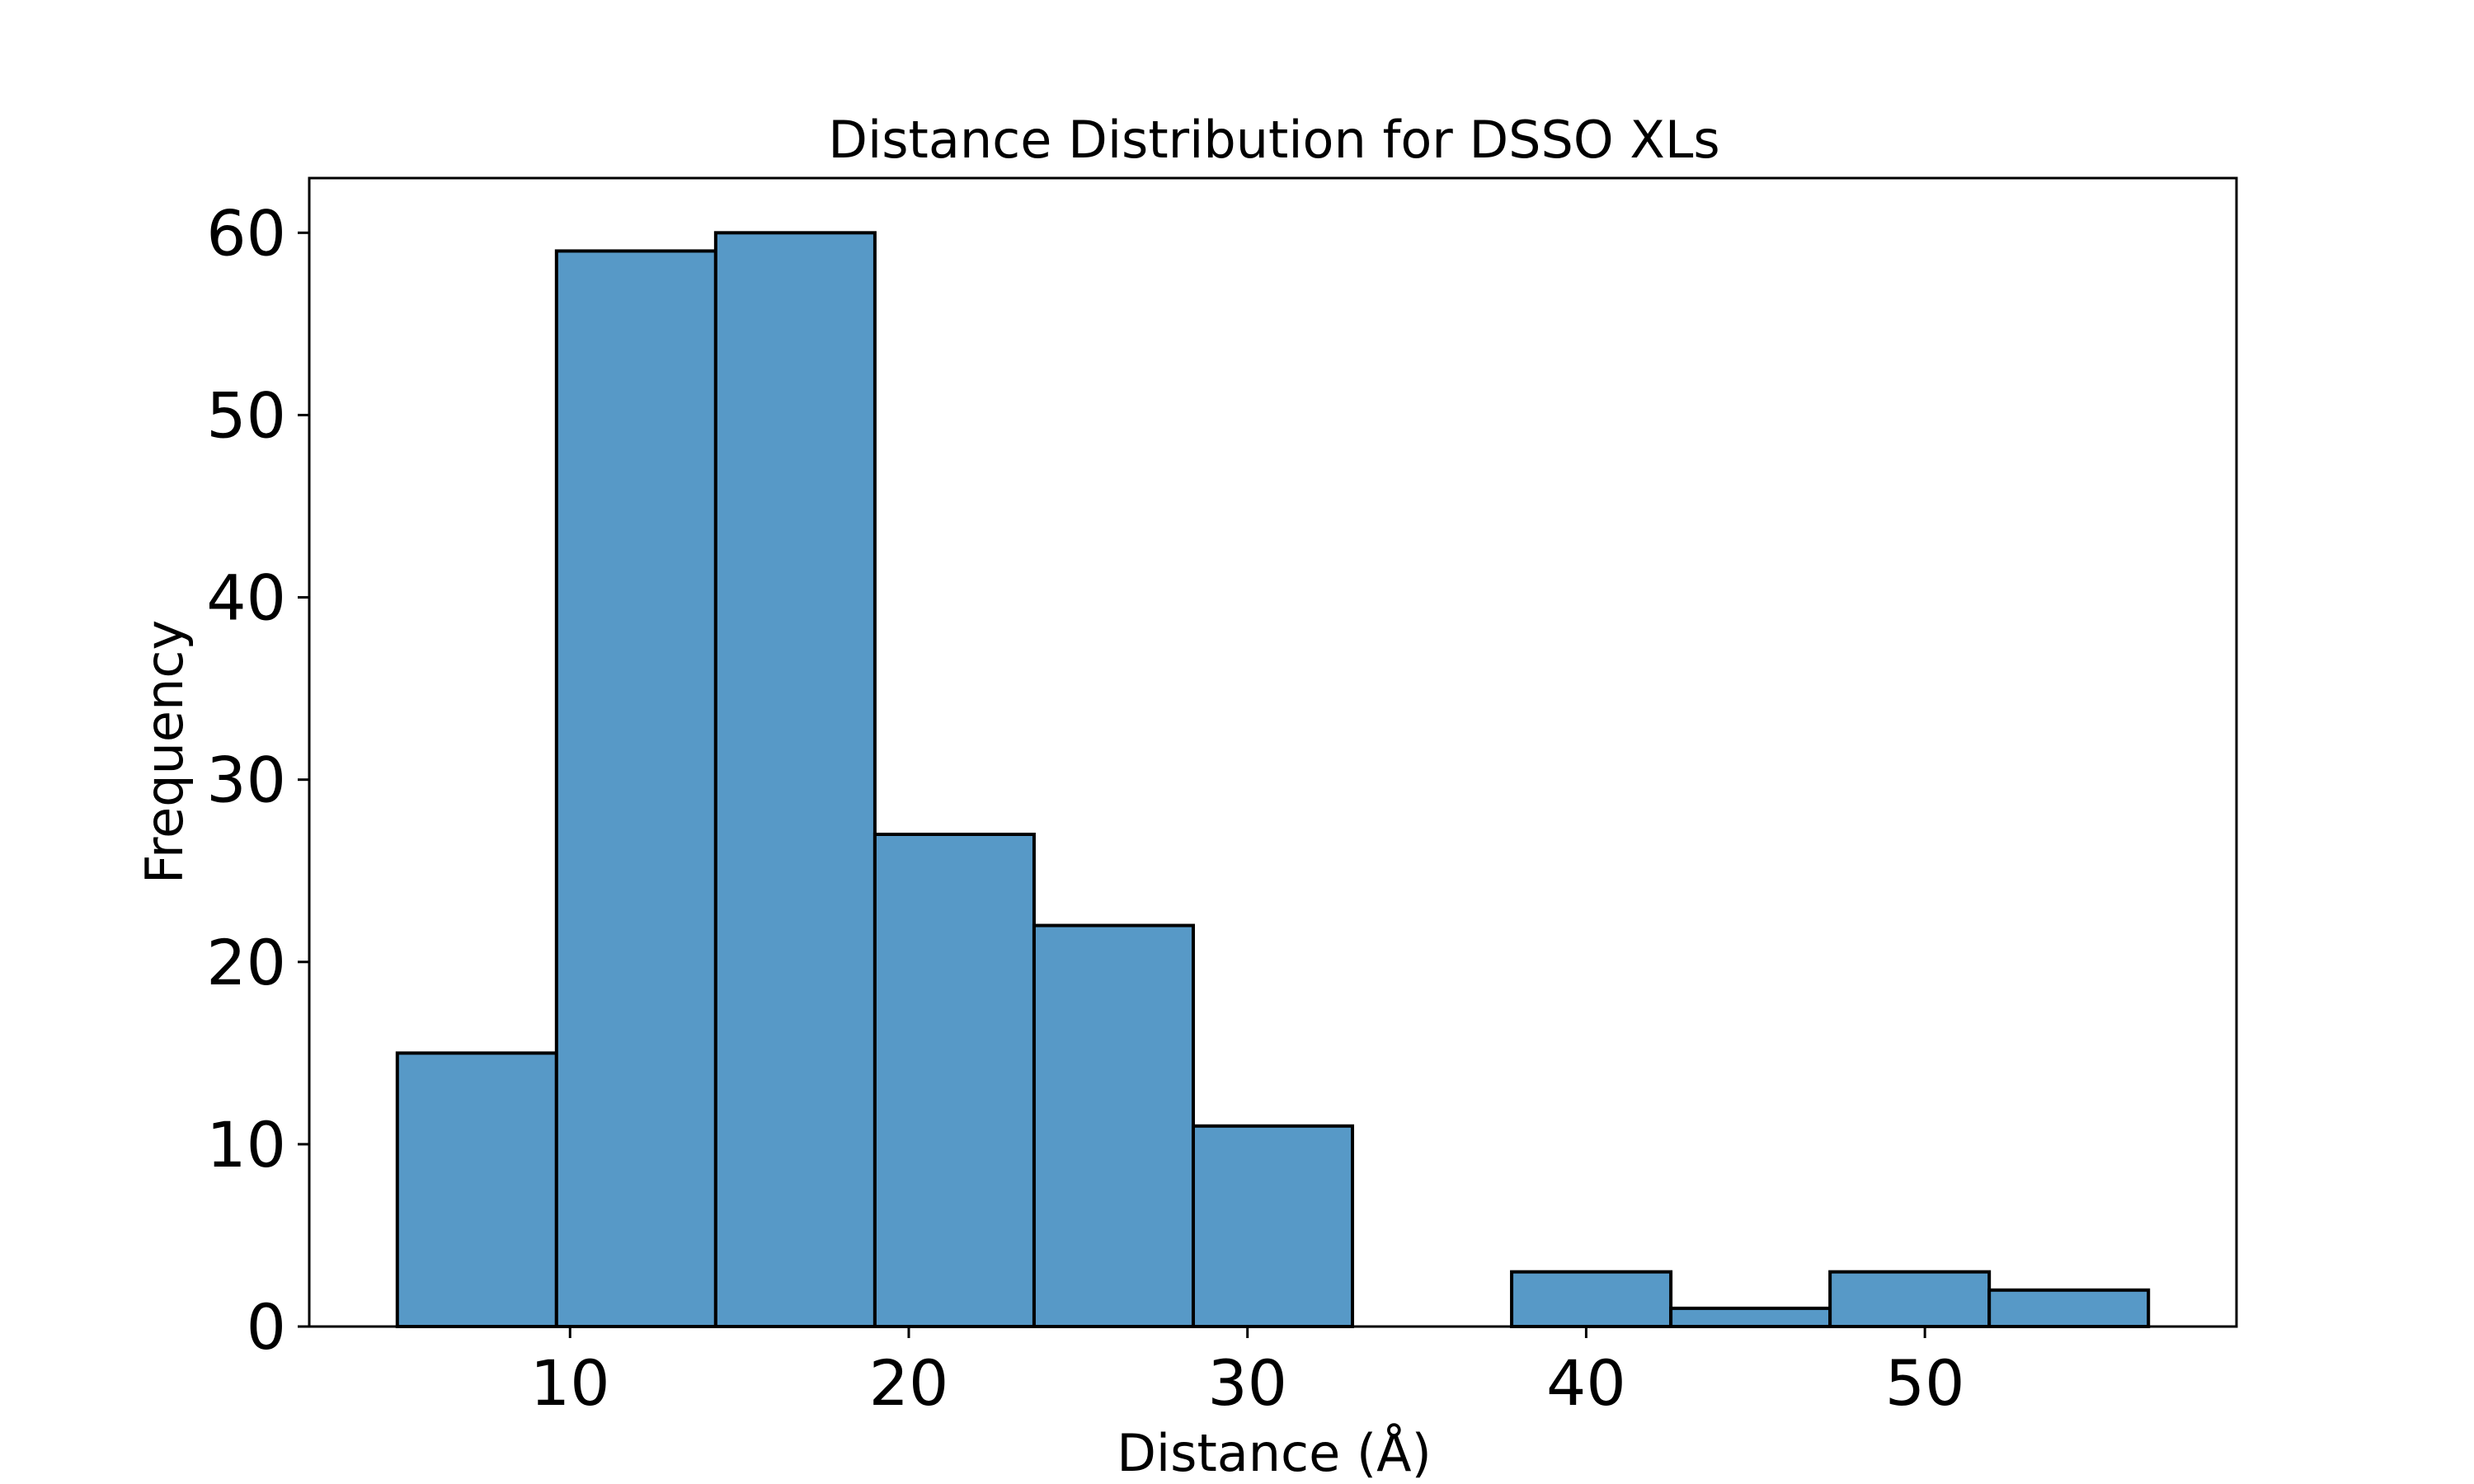  Describe the element at coordinates (246, 415) in the screenshot. I see `y-tick-label-5: 50` at that location.